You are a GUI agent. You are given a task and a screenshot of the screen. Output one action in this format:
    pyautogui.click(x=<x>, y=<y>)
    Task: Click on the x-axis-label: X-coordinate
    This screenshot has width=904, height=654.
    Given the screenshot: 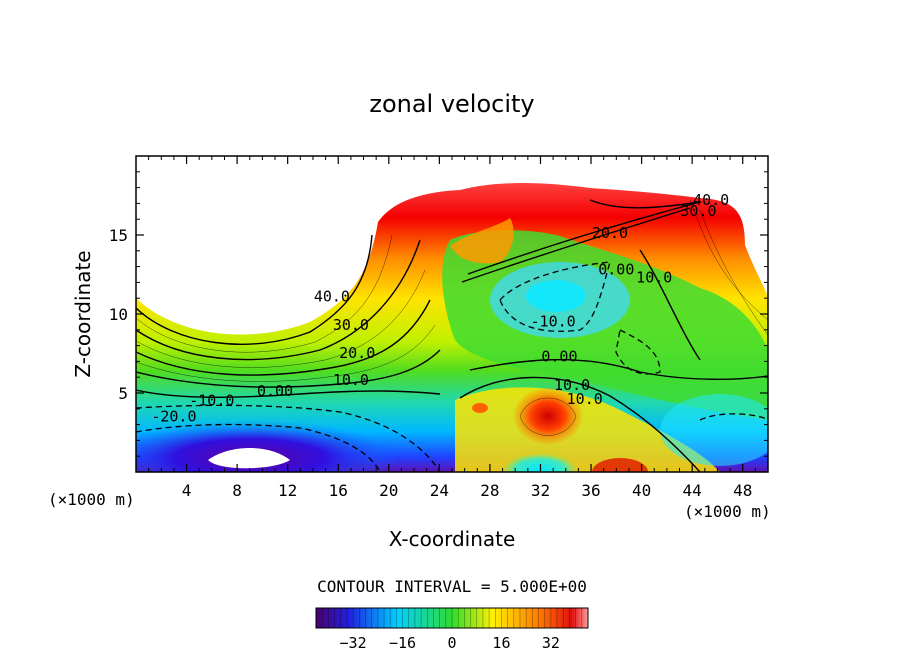 What is the action you would take?
    pyautogui.click(x=452, y=539)
    